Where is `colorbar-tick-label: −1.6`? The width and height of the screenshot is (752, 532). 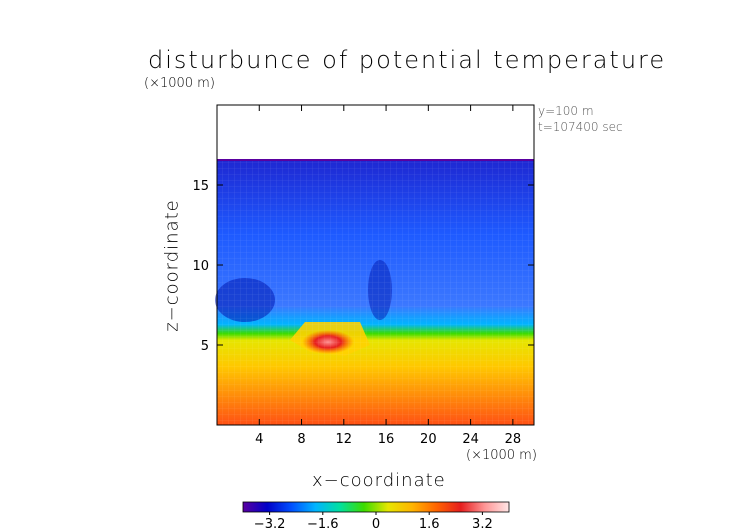
colorbar-tick-label: −1.6 is located at coordinates (323, 524).